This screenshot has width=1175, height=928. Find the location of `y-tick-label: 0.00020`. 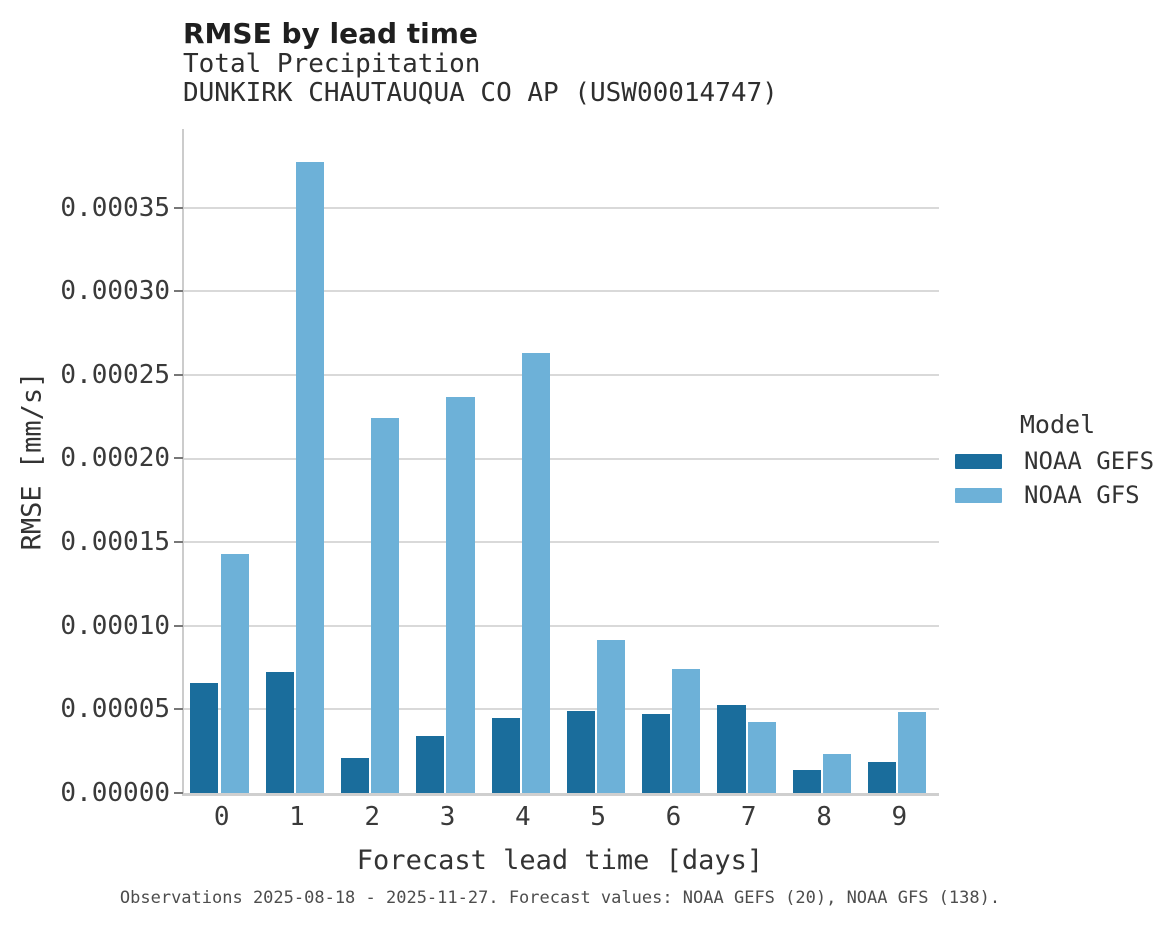

y-tick-label: 0.00020 is located at coordinates (115, 458).